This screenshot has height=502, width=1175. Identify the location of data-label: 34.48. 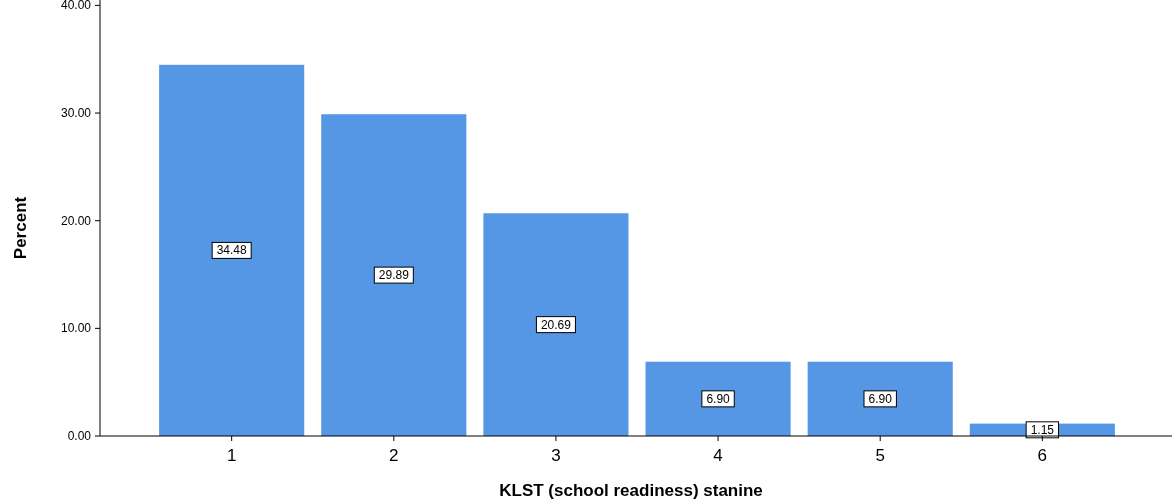
(231, 250).